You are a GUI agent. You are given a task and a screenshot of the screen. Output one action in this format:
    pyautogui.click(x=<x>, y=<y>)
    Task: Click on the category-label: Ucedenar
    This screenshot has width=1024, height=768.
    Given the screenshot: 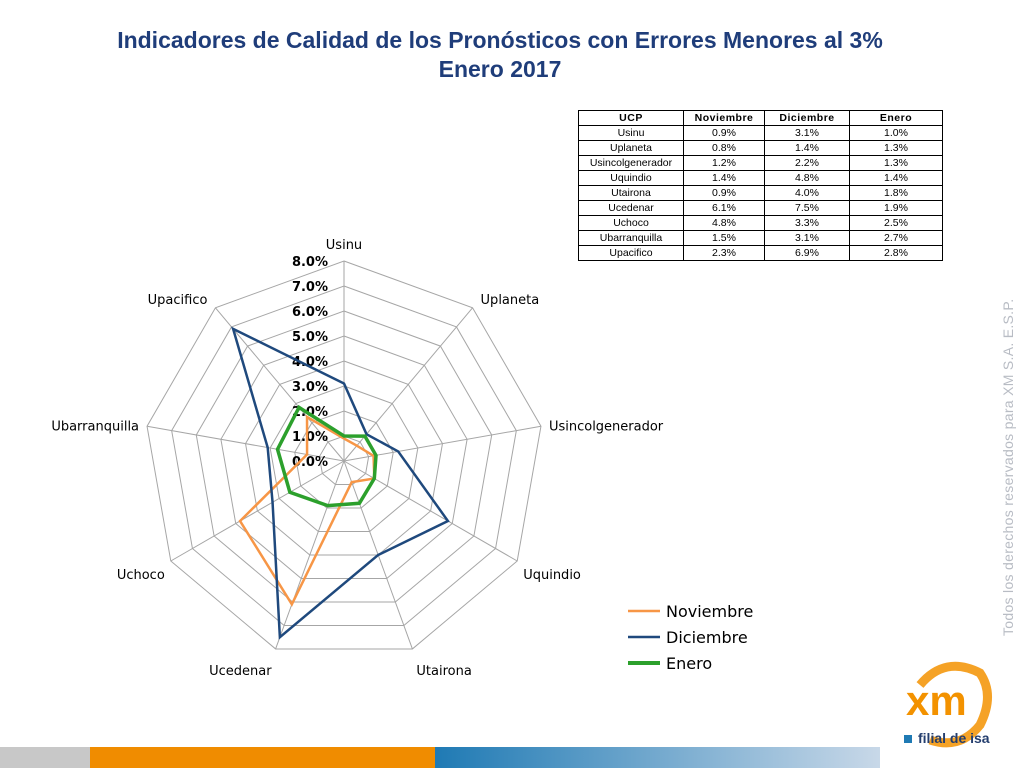 What is the action you would take?
    pyautogui.click(x=240, y=671)
    